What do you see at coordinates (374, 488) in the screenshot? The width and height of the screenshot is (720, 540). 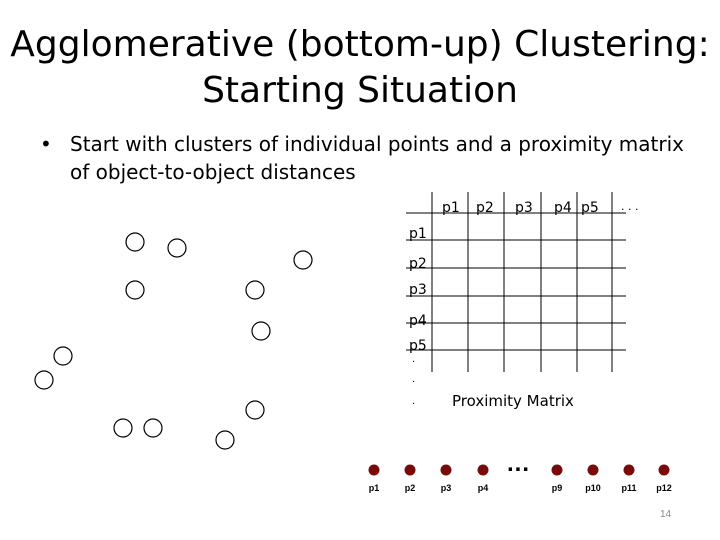 I see `sequence-label: p1` at bounding box center [374, 488].